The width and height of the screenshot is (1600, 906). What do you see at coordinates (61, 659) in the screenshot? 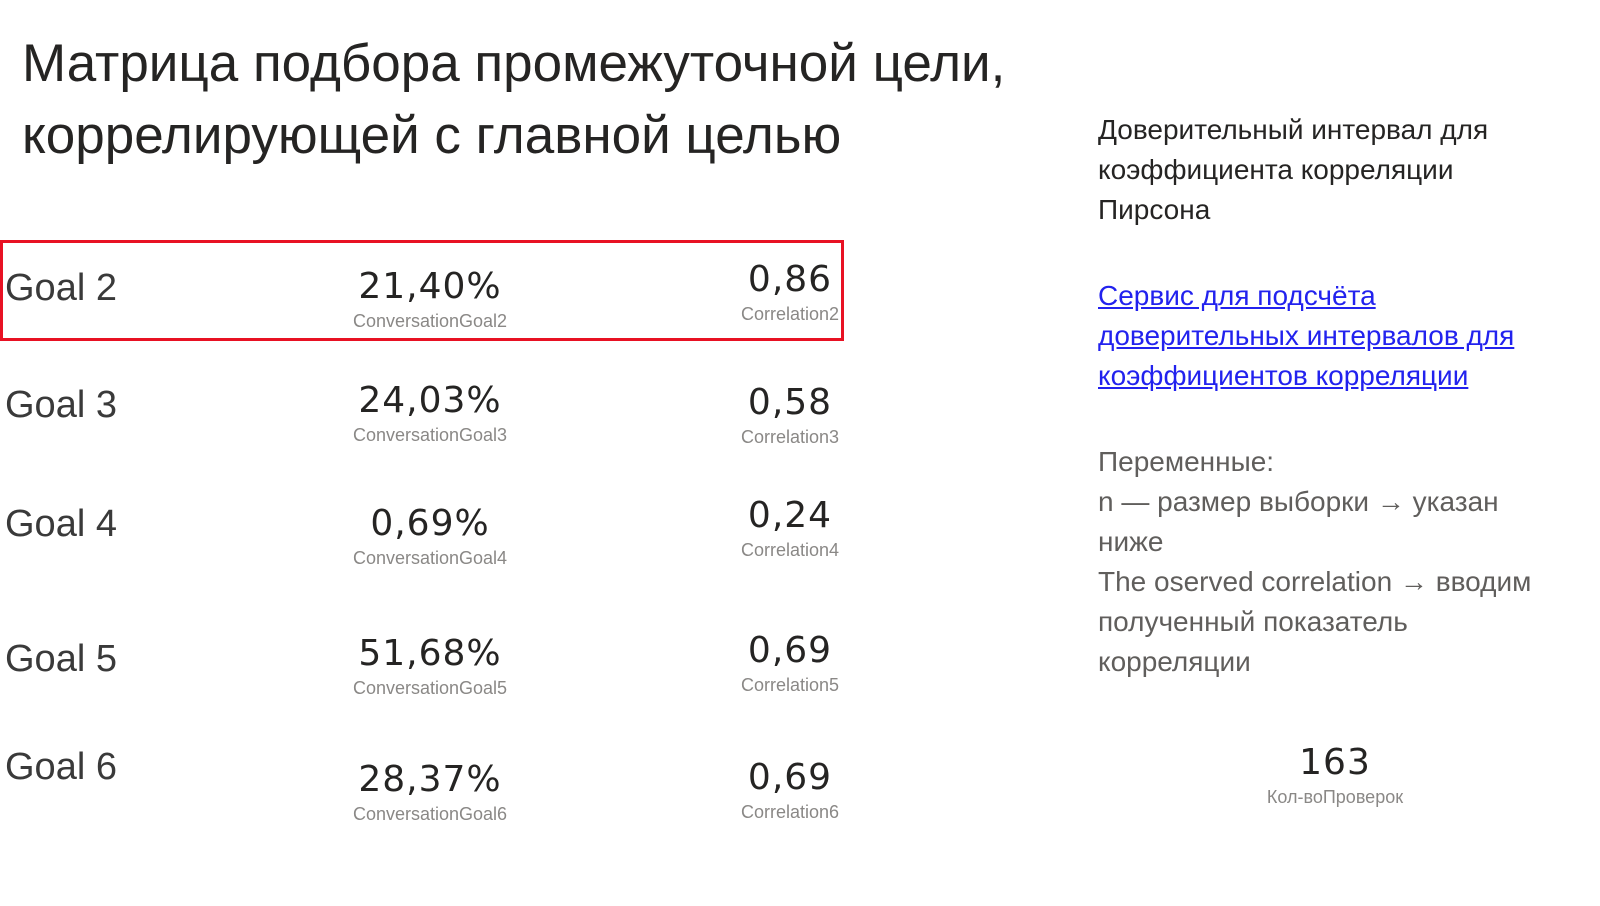
I see `goal-label-5: Goal 5` at bounding box center [61, 659].